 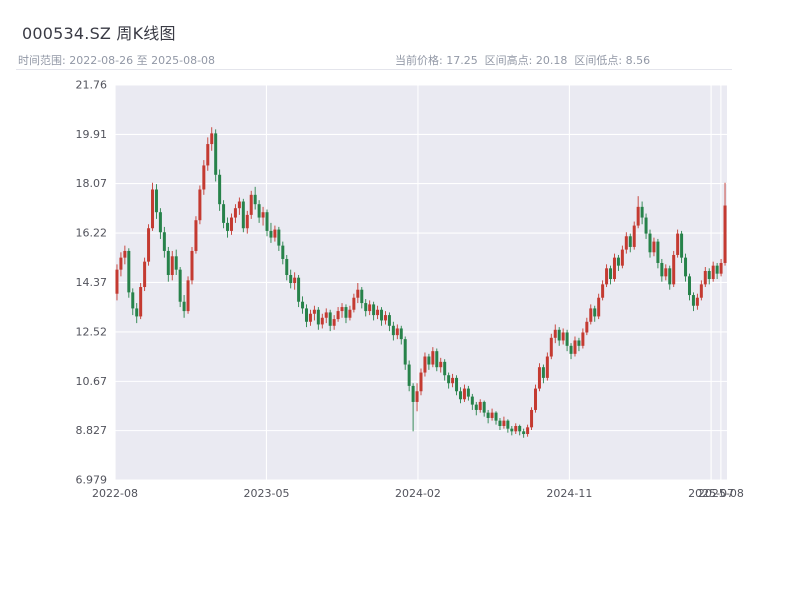 I want to click on y-axis-tick-label: 12.52, so click(x=92, y=331).